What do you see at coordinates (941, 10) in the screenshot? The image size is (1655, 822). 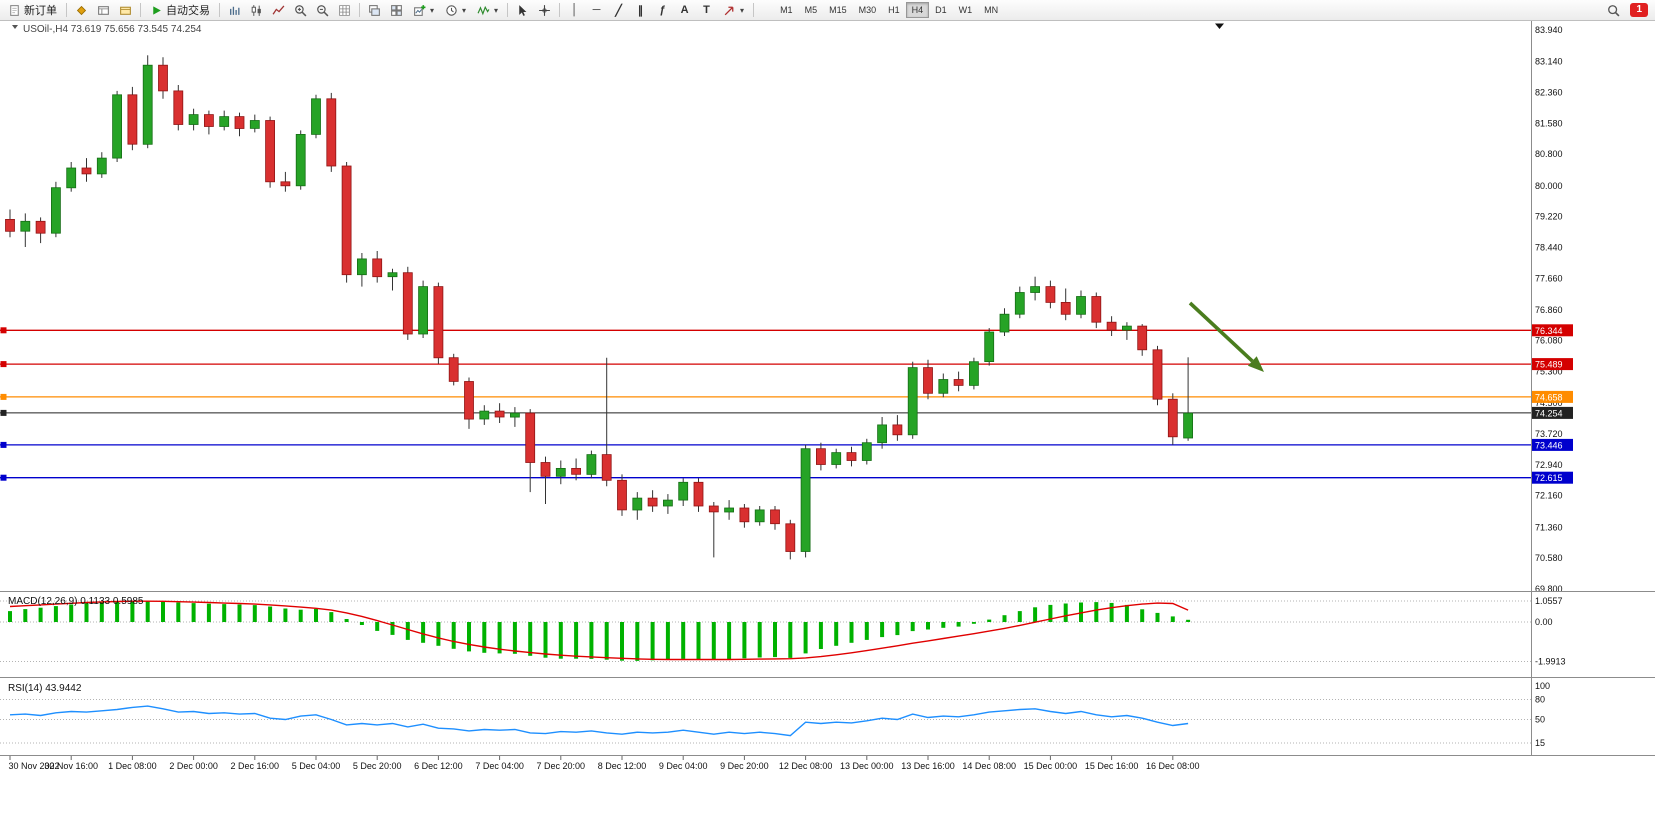 I see `timeframe-button-d1: D1` at bounding box center [941, 10].